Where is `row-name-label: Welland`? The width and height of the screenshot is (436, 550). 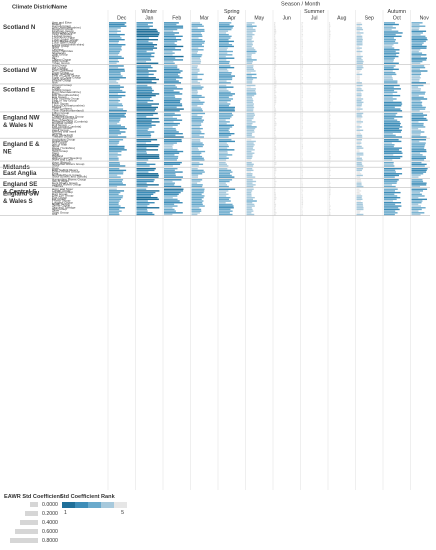 row-name-label: Welland is located at coordinates (57, 156).